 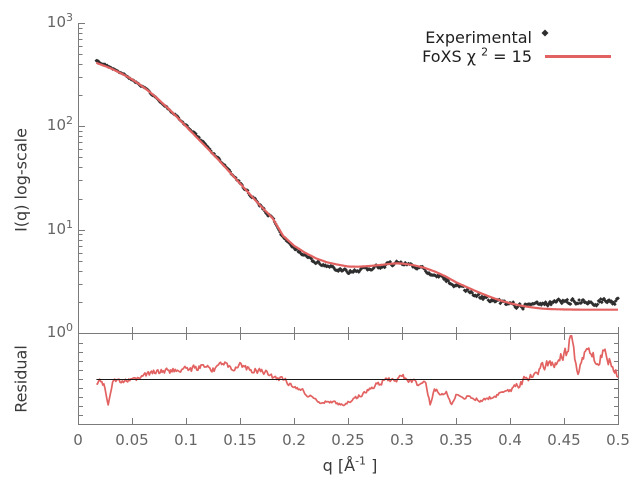 What do you see at coordinates (372, 465) in the screenshot?
I see `x-axis-label-suffix: ]` at bounding box center [372, 465].